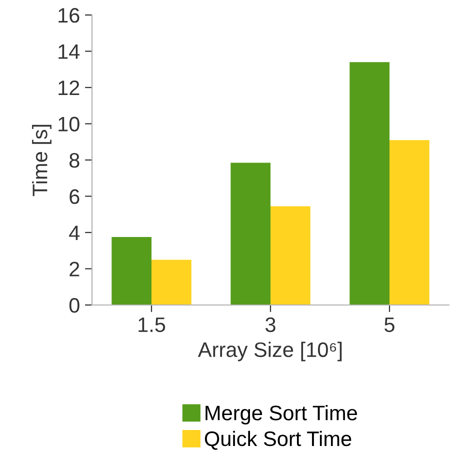 The image size is (450, 458). What do you see at coordinates (69, 51) in the screenshot?
I see `y-tick-label: 14` at bounding box center [69, 51].